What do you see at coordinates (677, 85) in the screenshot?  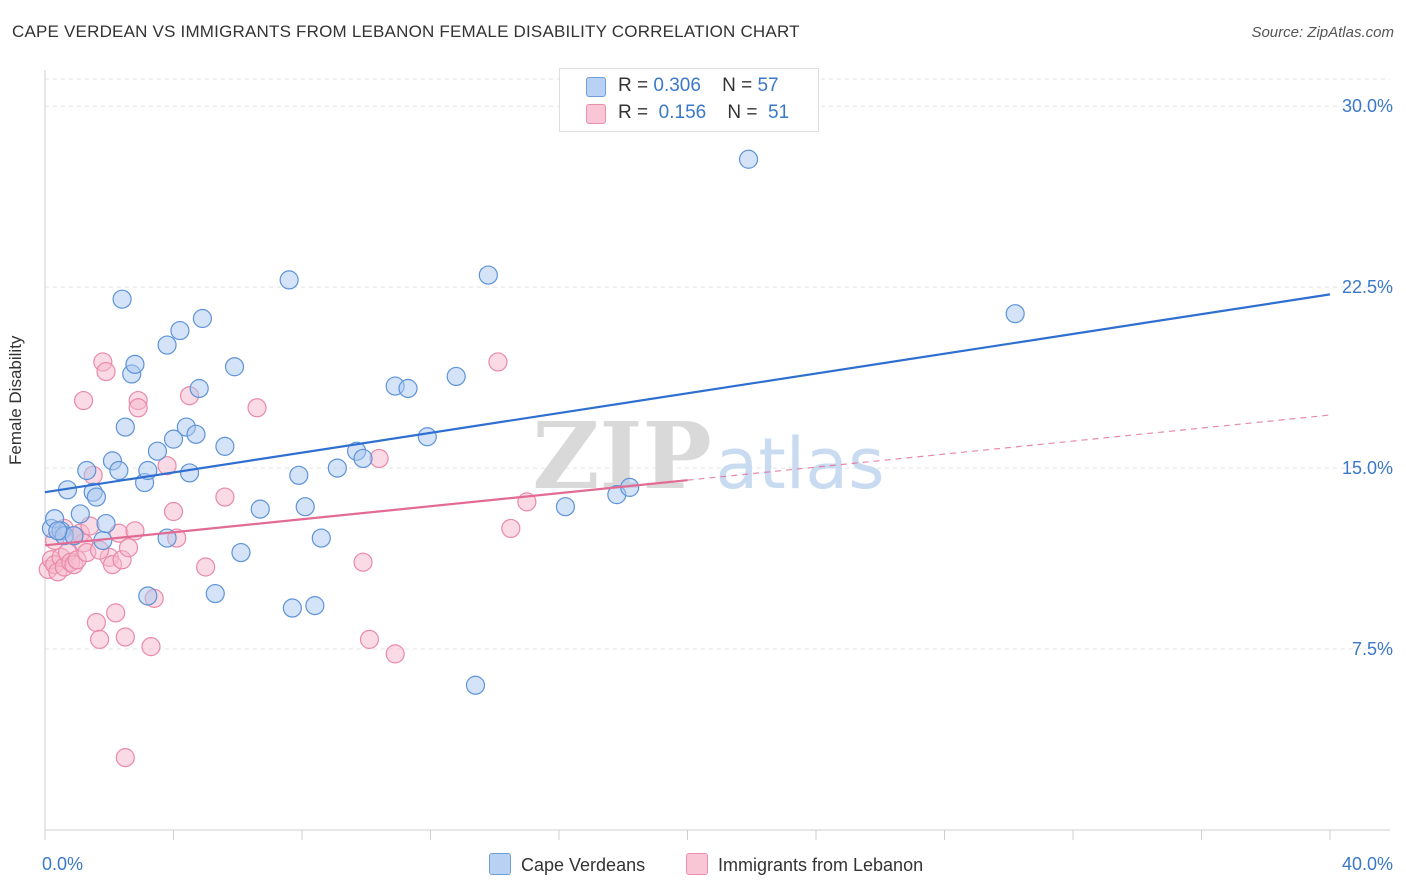 I see `legend-blue-r-value: 0.306` at bounding box center [677, 85].